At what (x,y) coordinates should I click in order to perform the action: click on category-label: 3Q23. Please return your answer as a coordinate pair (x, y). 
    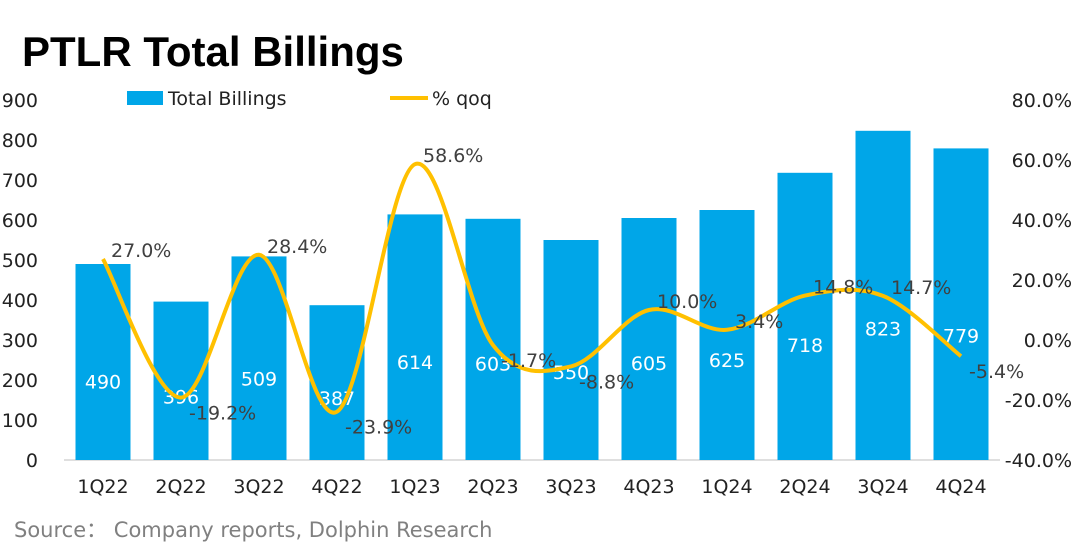
    Looking at the image, I should click on (570, 487).